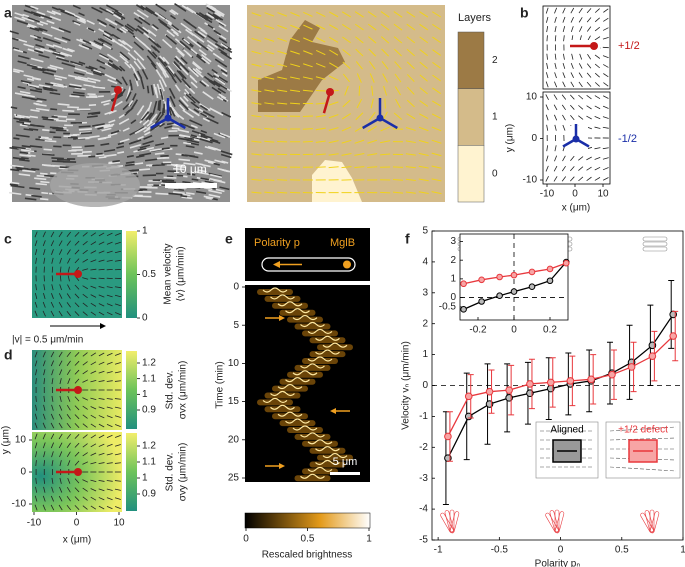  What do you see at coordinates (495, 173) in the screenshot?
I see `colorbar-tick-label: 0` at bounding box center [495, 173].